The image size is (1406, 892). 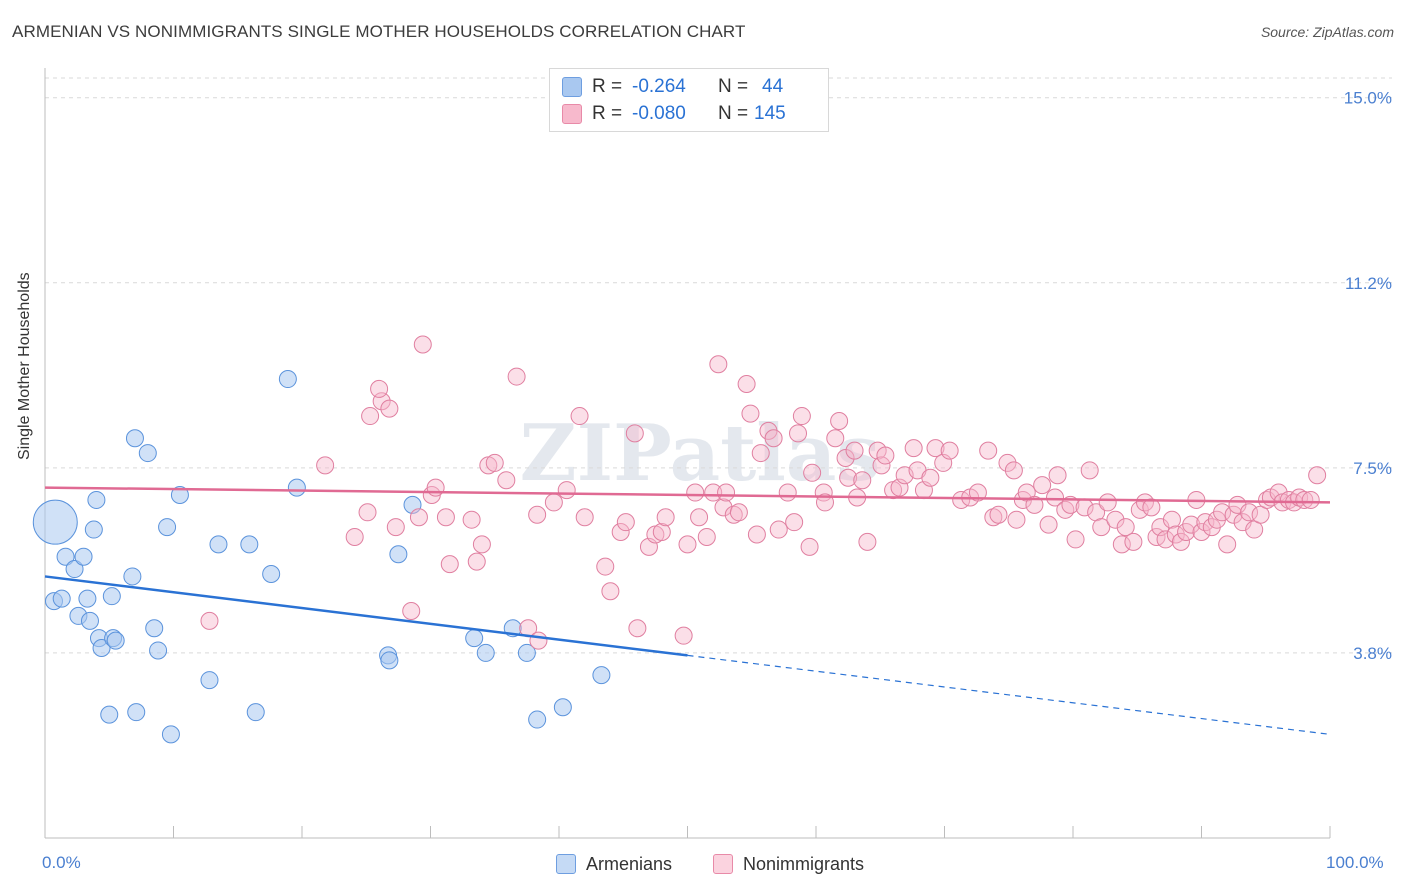 What do you see at coordinates (61, 862) in the screenshot?
I see `x-tick-label-min: 0.0%` at bounding box center [61, 862].